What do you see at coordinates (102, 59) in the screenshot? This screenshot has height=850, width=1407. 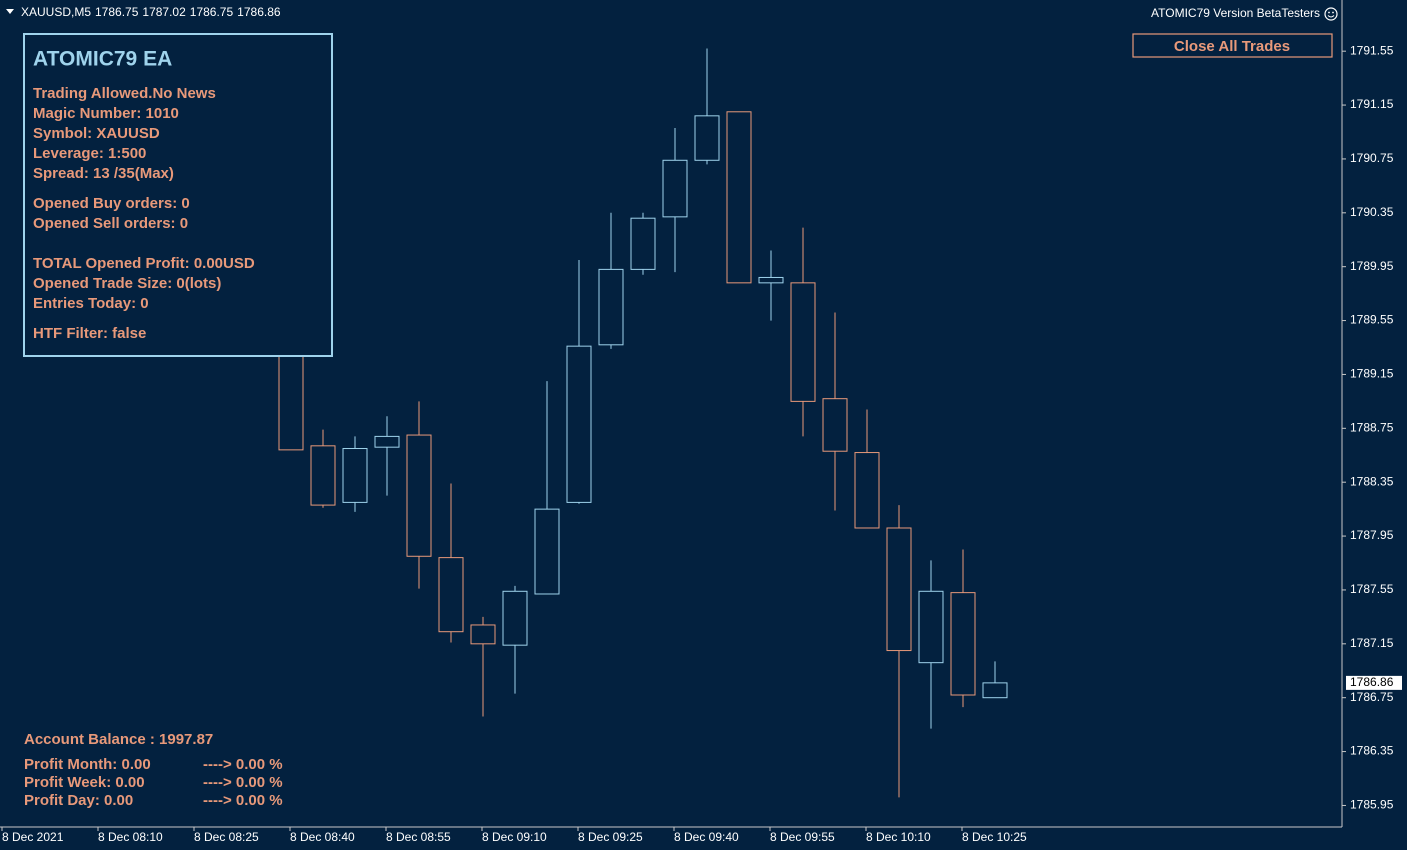 I see `panel-title: ATOMIC79 EA` at bounding box center [102, 59].